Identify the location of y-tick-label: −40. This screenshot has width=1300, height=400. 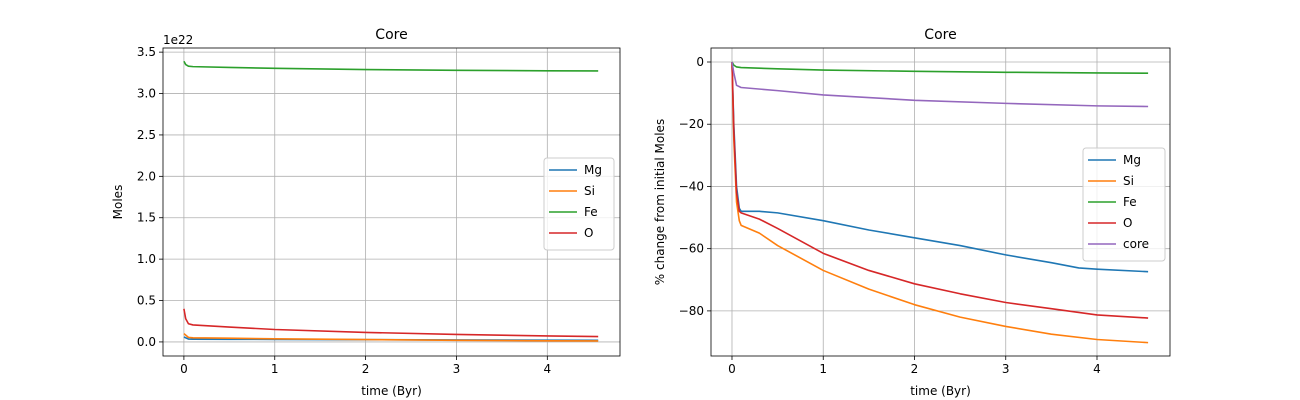
(691, 186).